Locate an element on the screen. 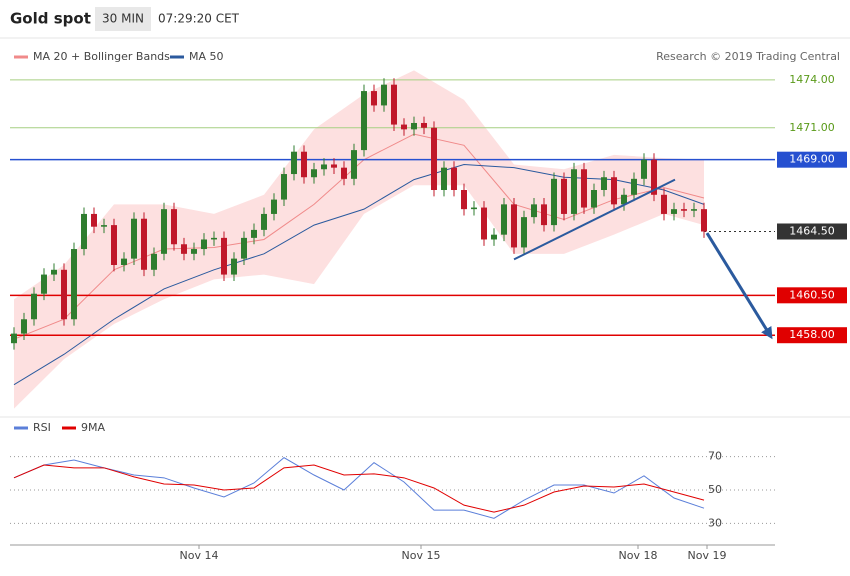 This screenshot has height=576, width=850. level-label: 1471.00 is located at coordinates (812, 127).